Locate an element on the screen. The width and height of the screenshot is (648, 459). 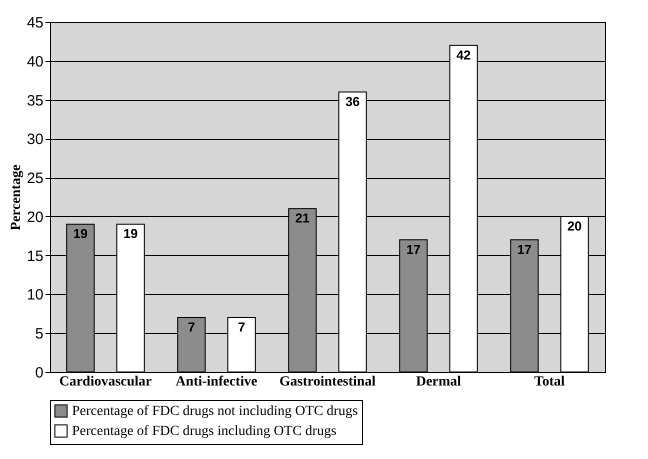
y-tick-label: 40 is located at coordinates (35, 61).